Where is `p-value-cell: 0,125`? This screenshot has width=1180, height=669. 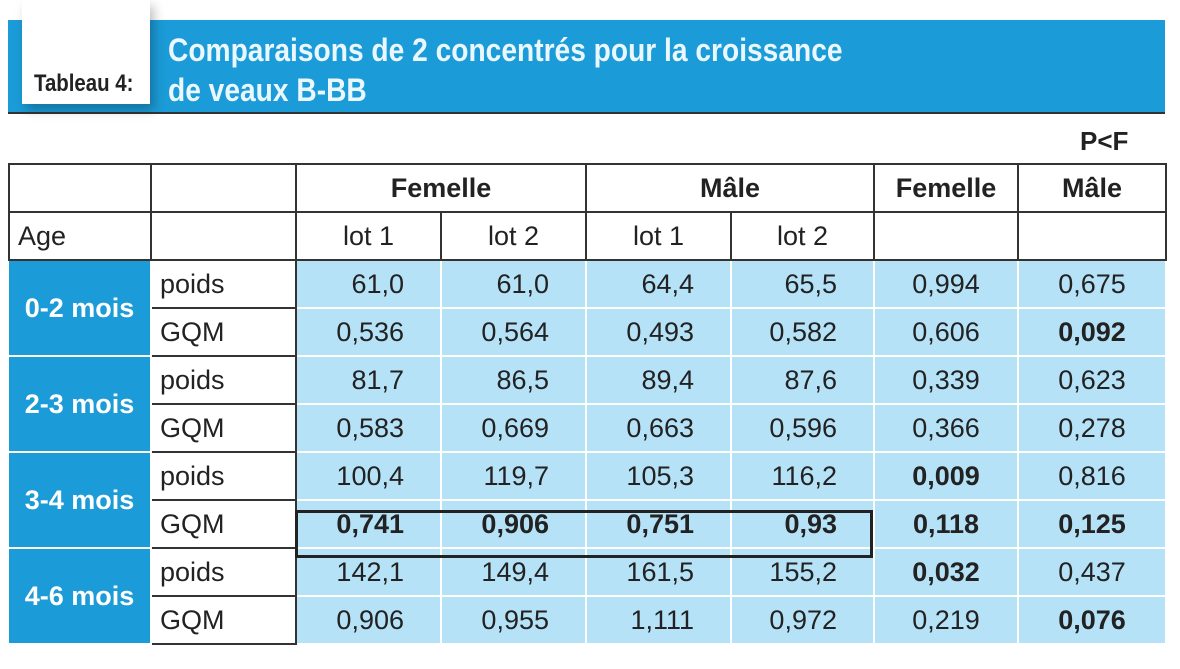 p-value-cell: 0,125 is located at coordinates (1092, 524).